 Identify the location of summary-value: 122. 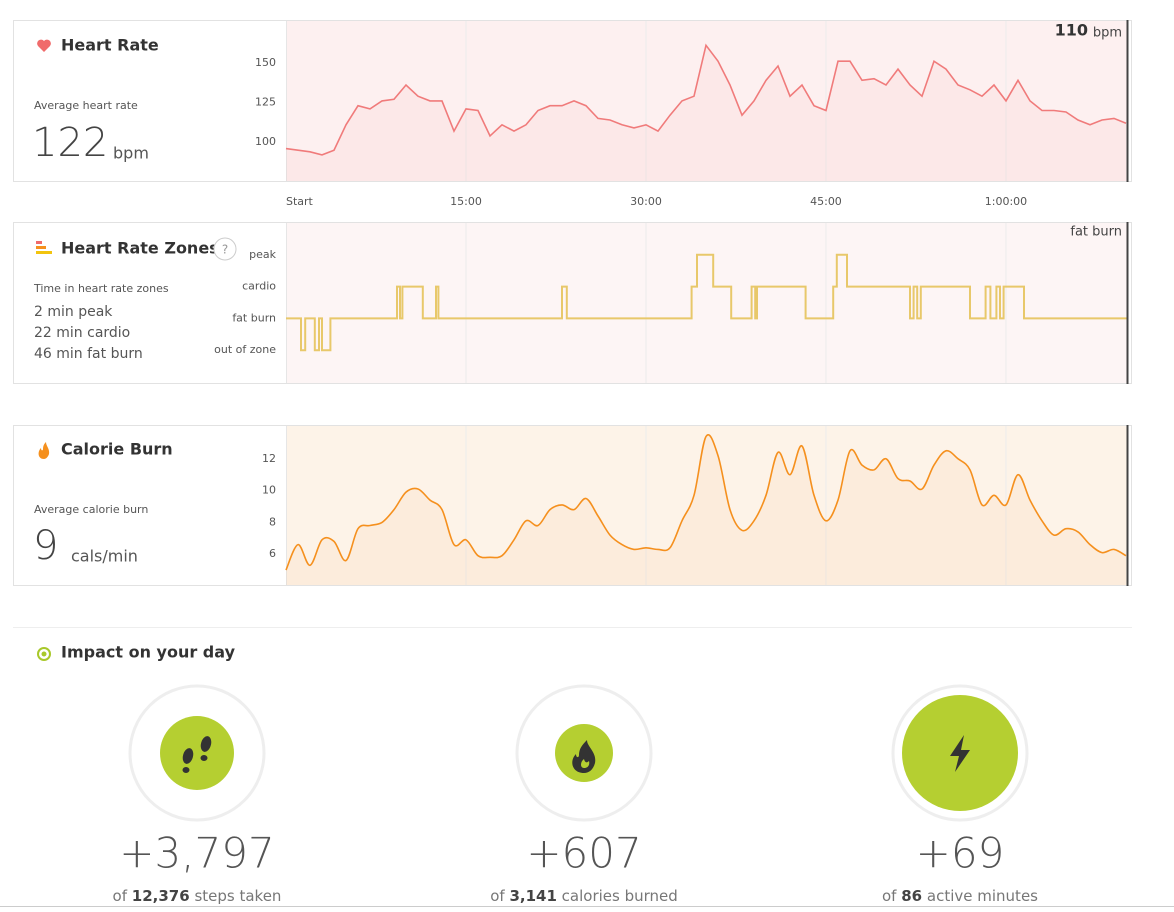
(70, 143).